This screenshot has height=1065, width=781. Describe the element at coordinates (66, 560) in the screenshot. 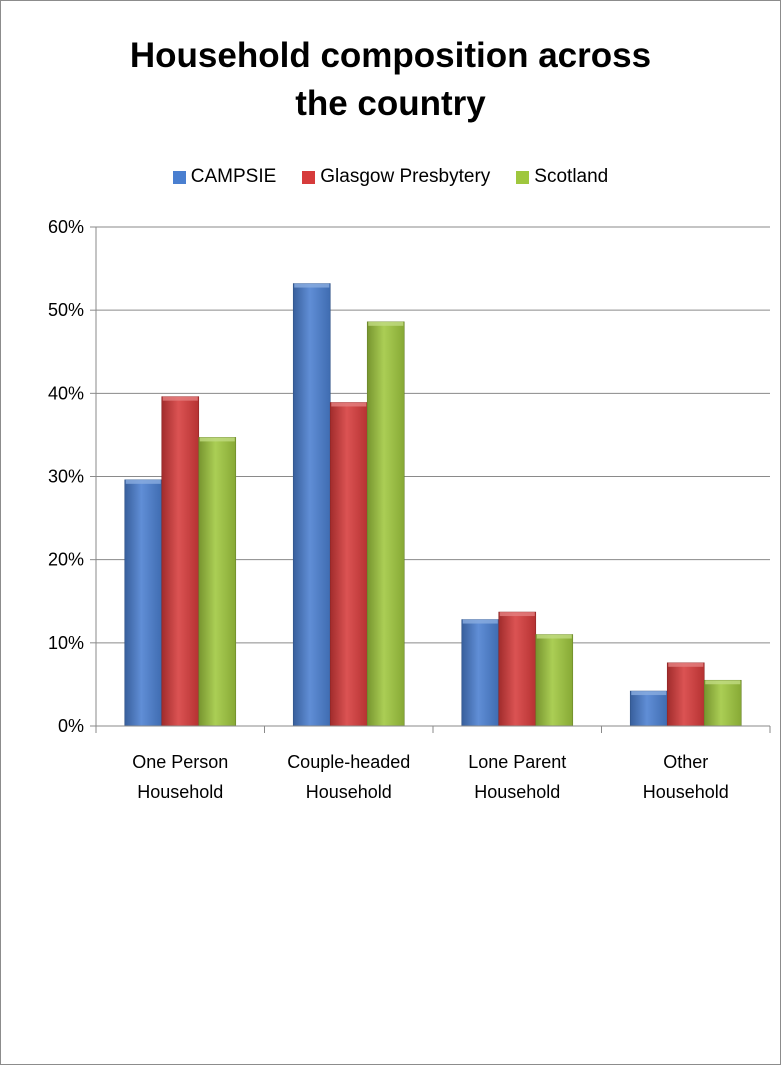

I see `y-tick-label-2: 20%` at that location.